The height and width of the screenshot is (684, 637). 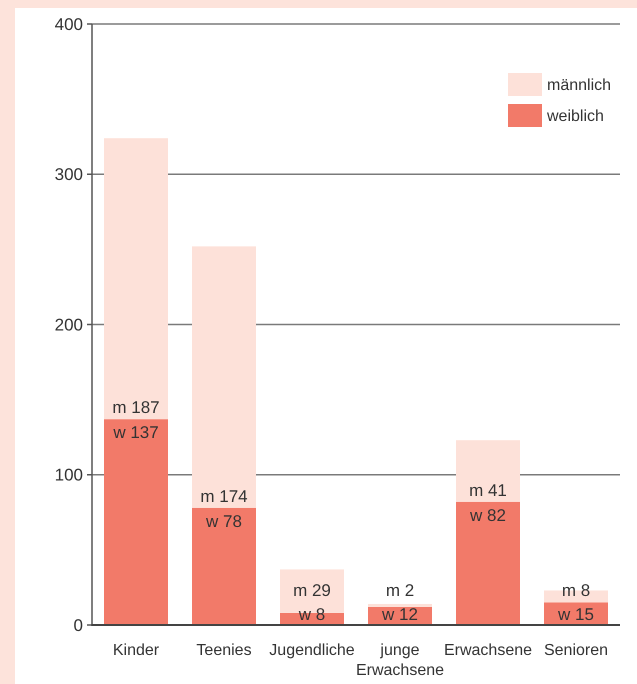 I want to click on data-label: m 41, so click(x=488, y=490).